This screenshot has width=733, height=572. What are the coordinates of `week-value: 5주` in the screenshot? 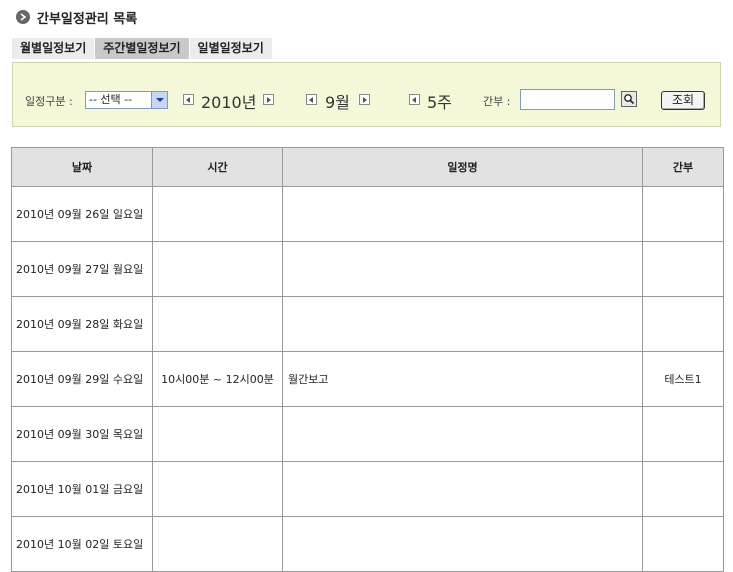 It's located at (439, 102).